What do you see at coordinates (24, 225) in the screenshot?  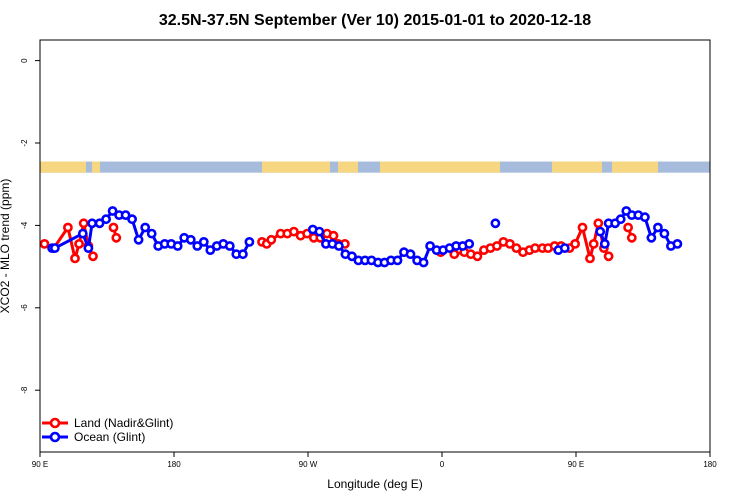 I see `y-tick-label: -4` at bounding box center [24, 225].